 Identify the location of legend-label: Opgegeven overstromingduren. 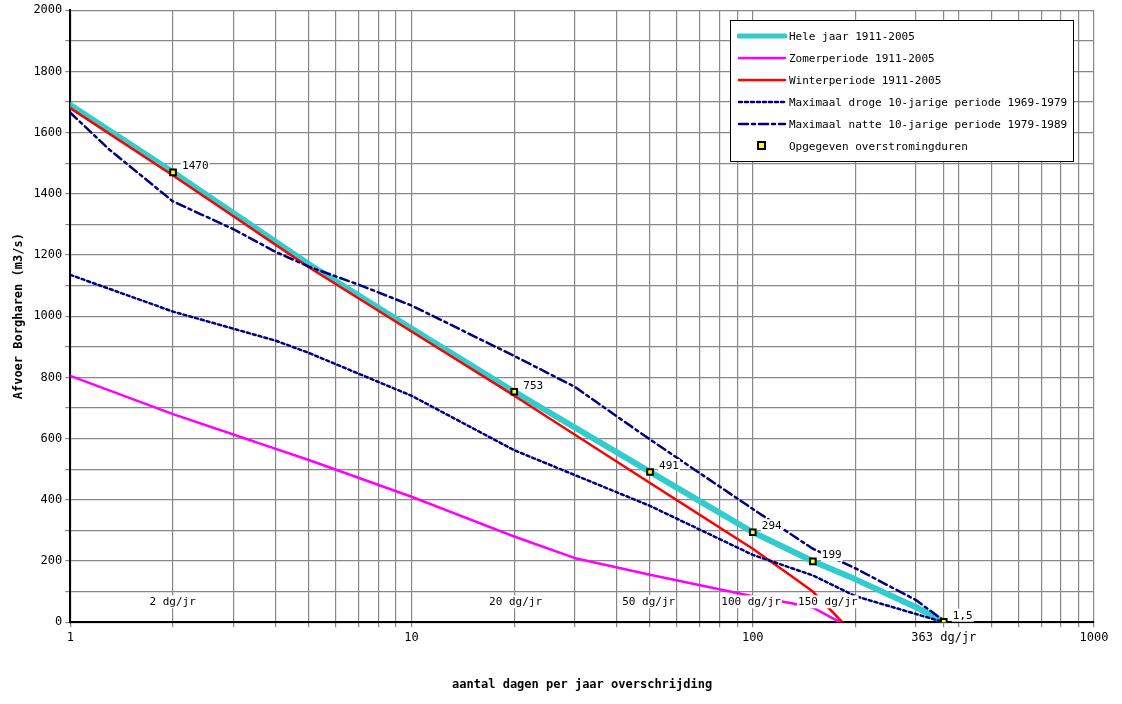
(878, 146).